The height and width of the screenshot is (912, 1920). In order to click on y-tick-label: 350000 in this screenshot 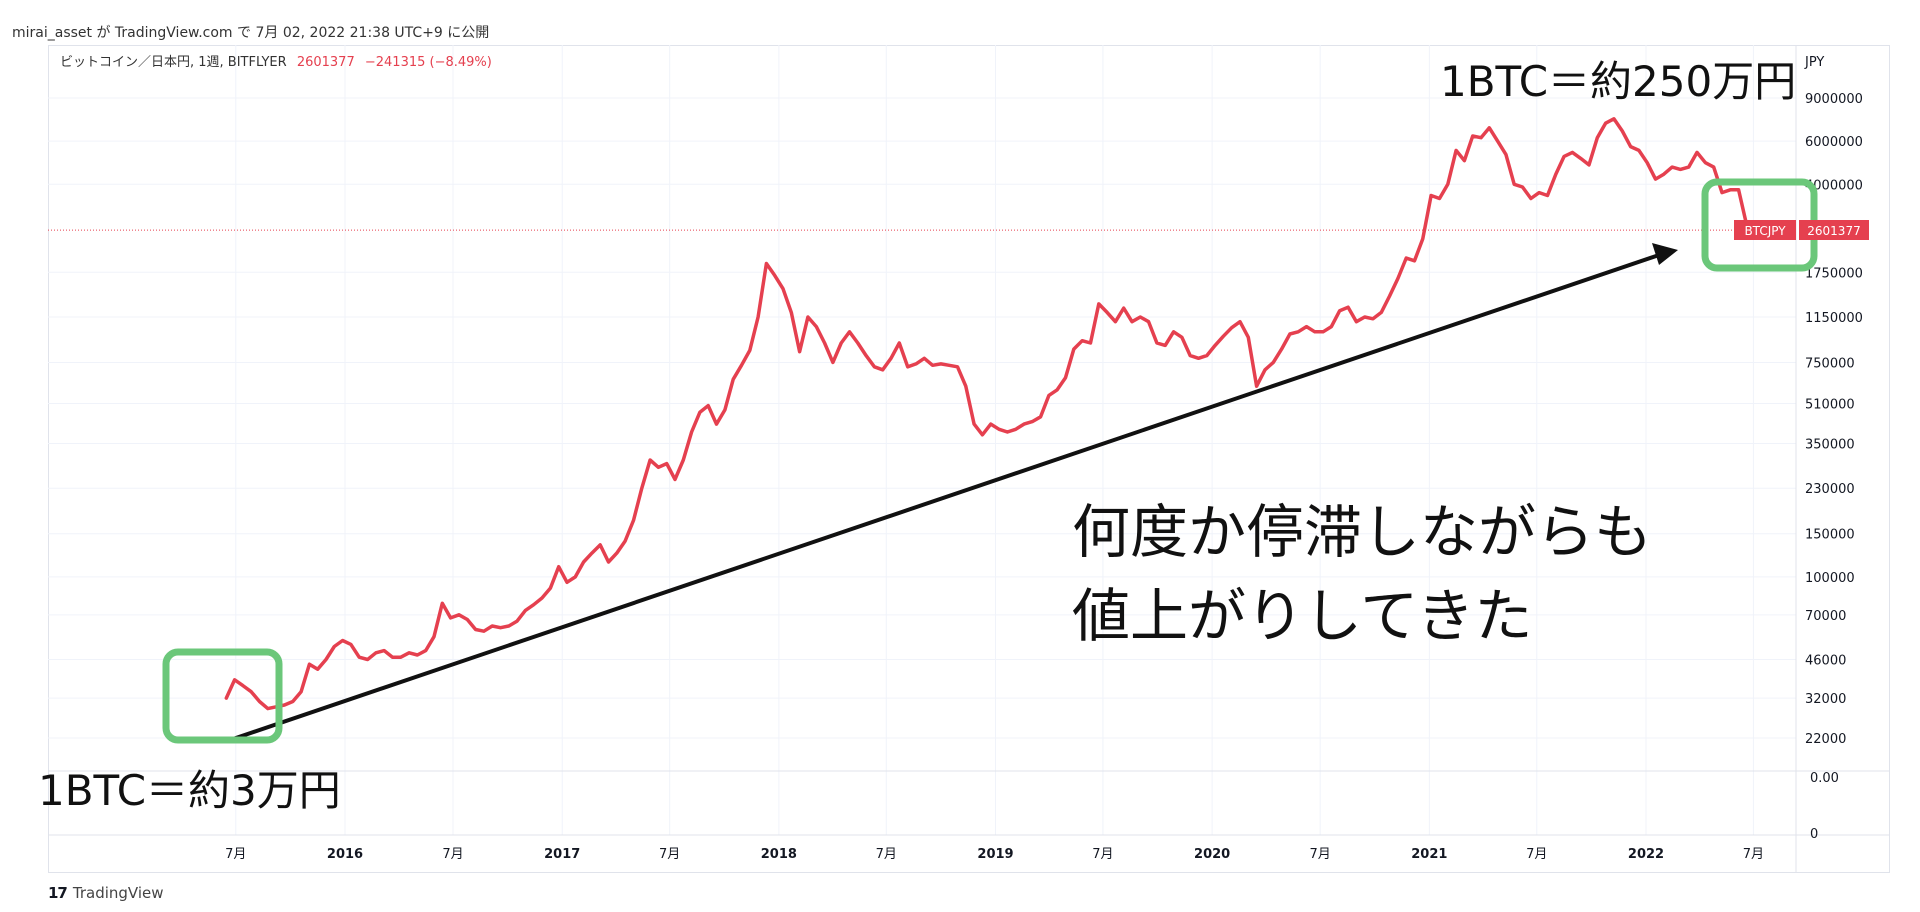, I will do `click(1830, 445)`.